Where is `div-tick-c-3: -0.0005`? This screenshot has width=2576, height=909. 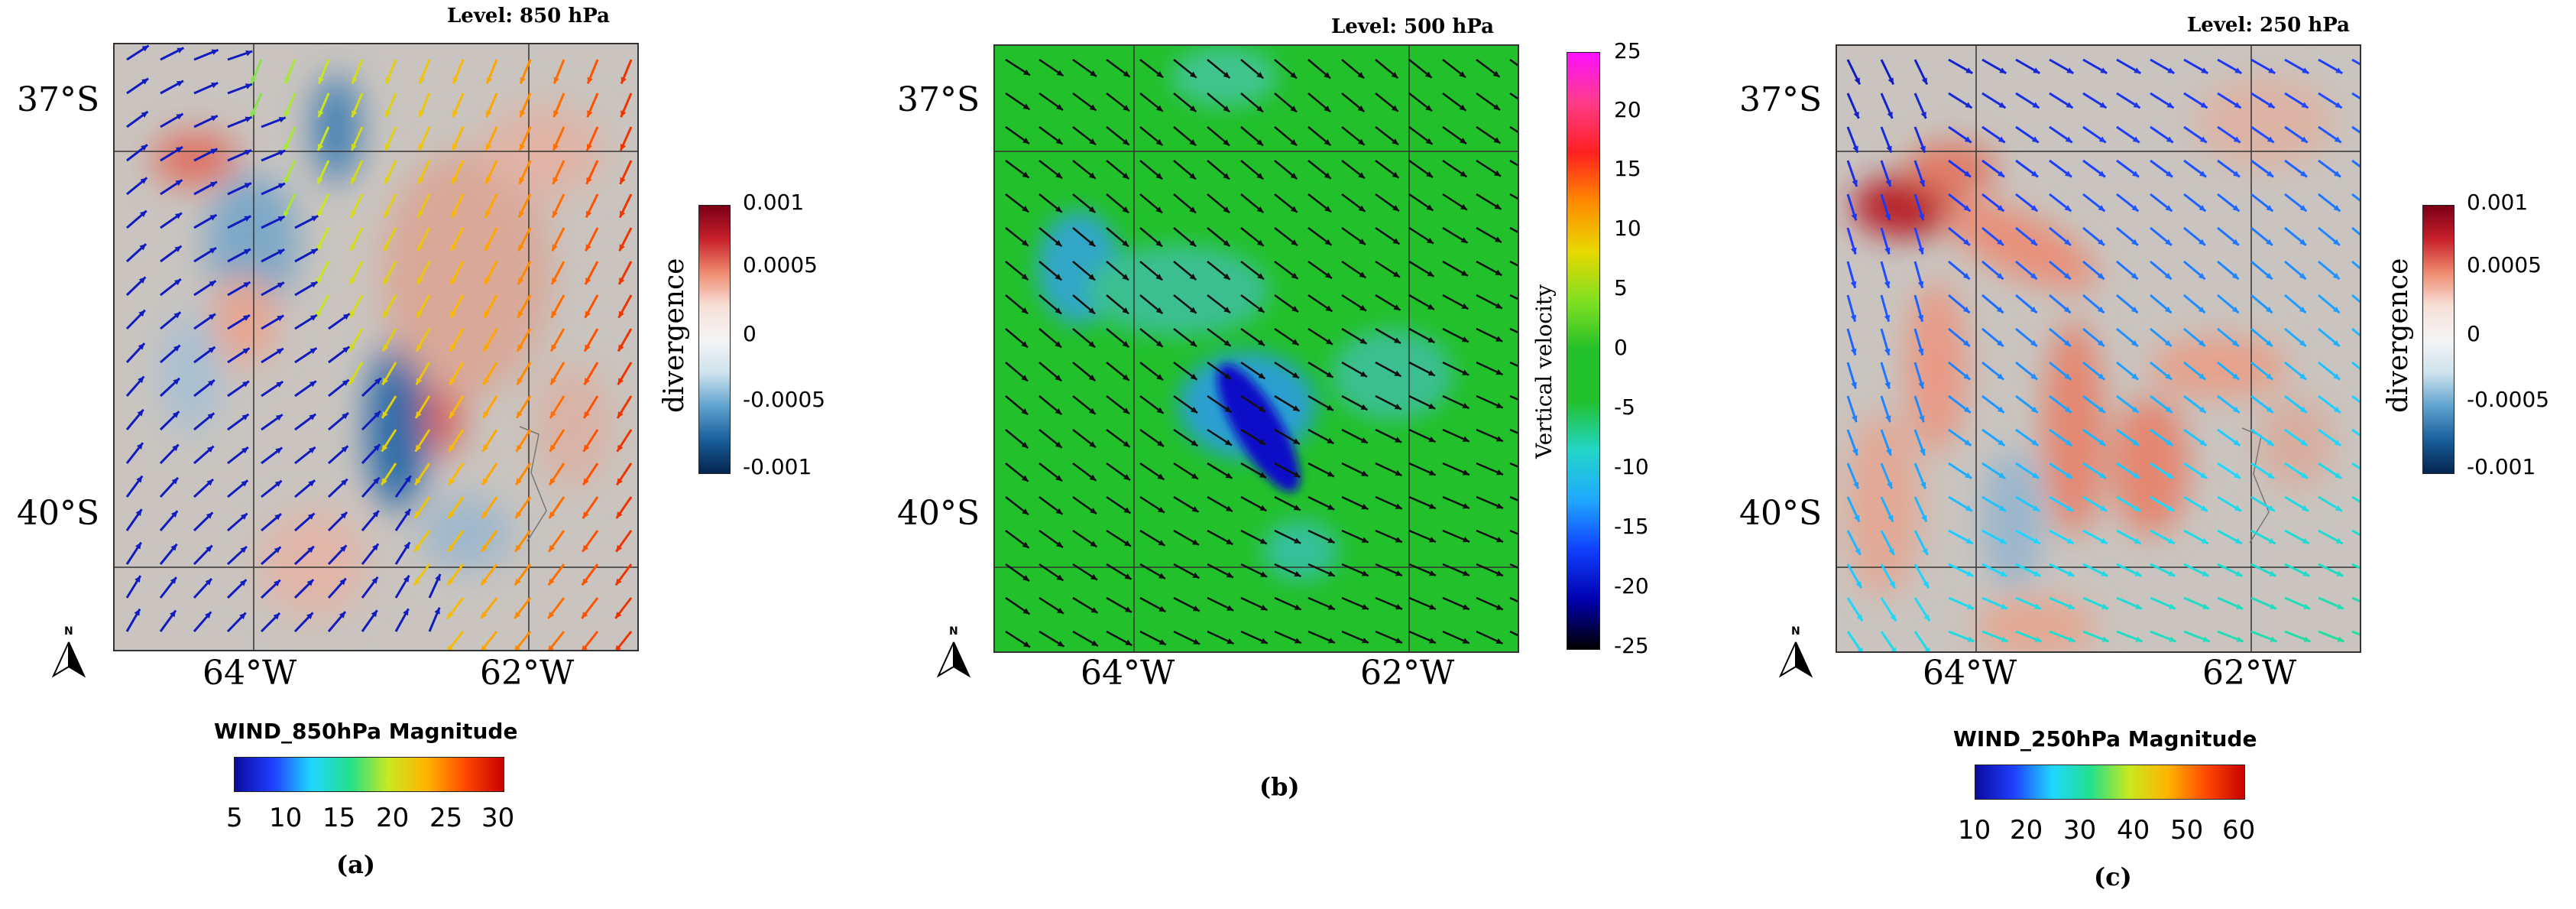 div-tick-c-3: -0.0005 is located at coordinates (2508, 399).